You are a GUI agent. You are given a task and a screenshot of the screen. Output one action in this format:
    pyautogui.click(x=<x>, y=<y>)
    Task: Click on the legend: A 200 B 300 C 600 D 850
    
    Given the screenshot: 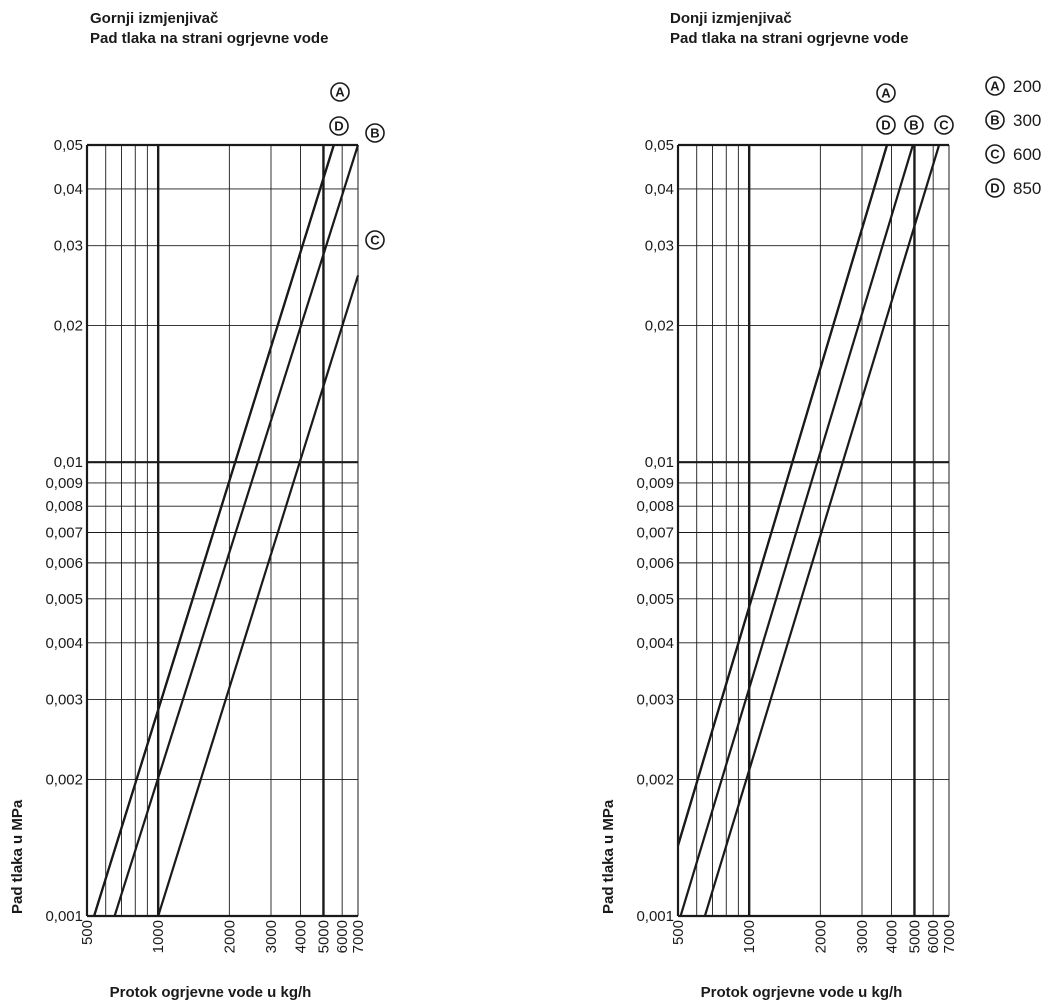 What is the action you would take?
    pyautogui.click(x=1013, y=137)
    